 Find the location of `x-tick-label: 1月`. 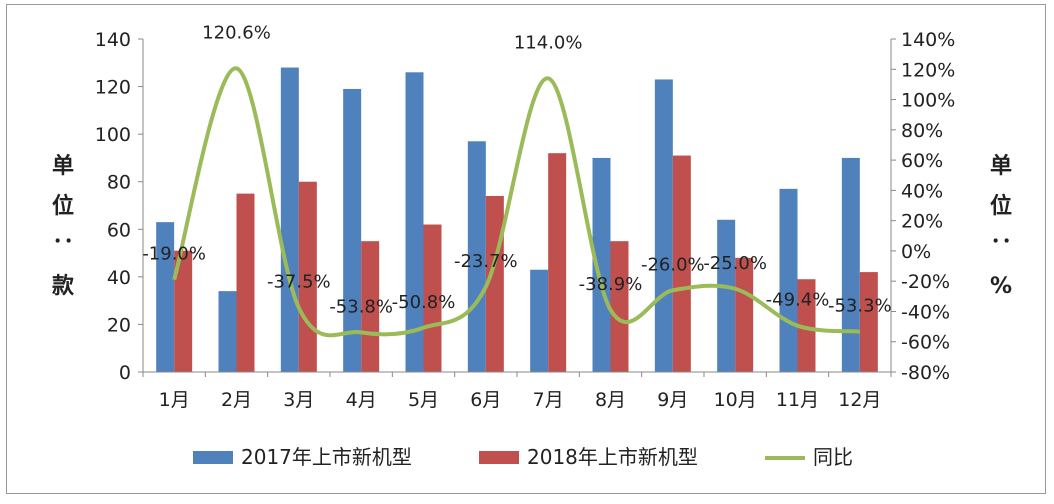

x-tick-label: 1月 is located at coordinates (174, 400).